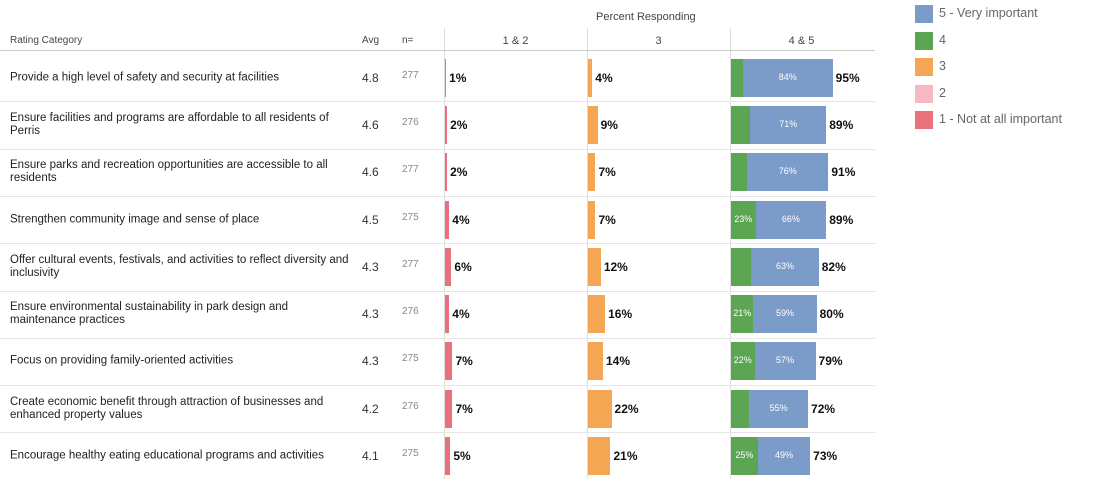  Describe the element at coordinates (646, 17) in the screenshot. I see `panel-title: Percent Responding` at that location.